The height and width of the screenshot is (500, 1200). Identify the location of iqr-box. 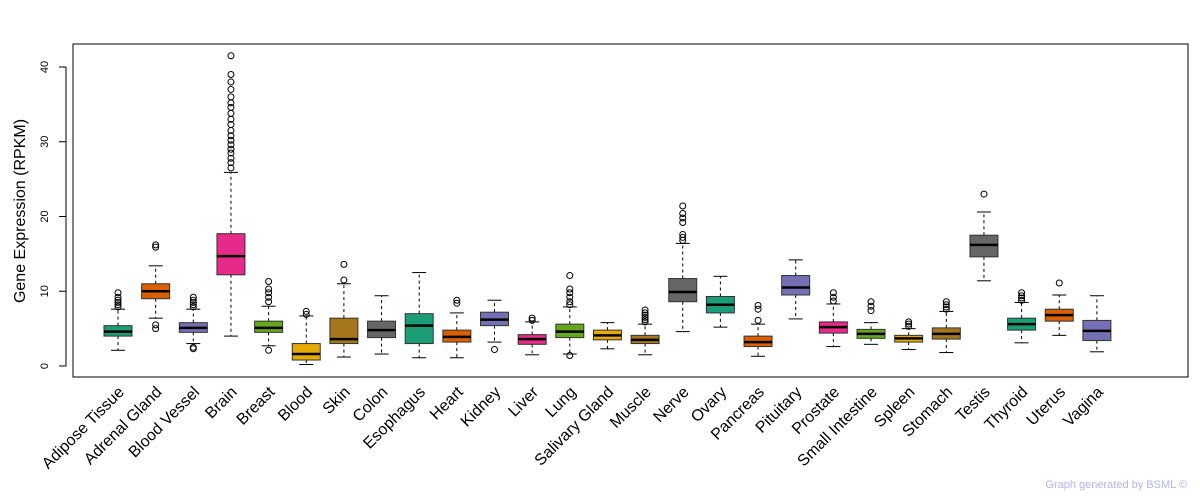
(419, 329).